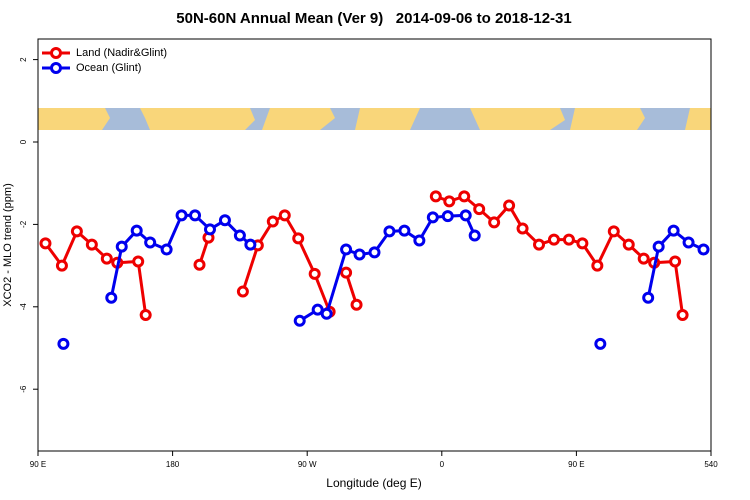 This screenshot has height=500, width=750. I want to click on x-tick-label: 180, so click(173, 464).